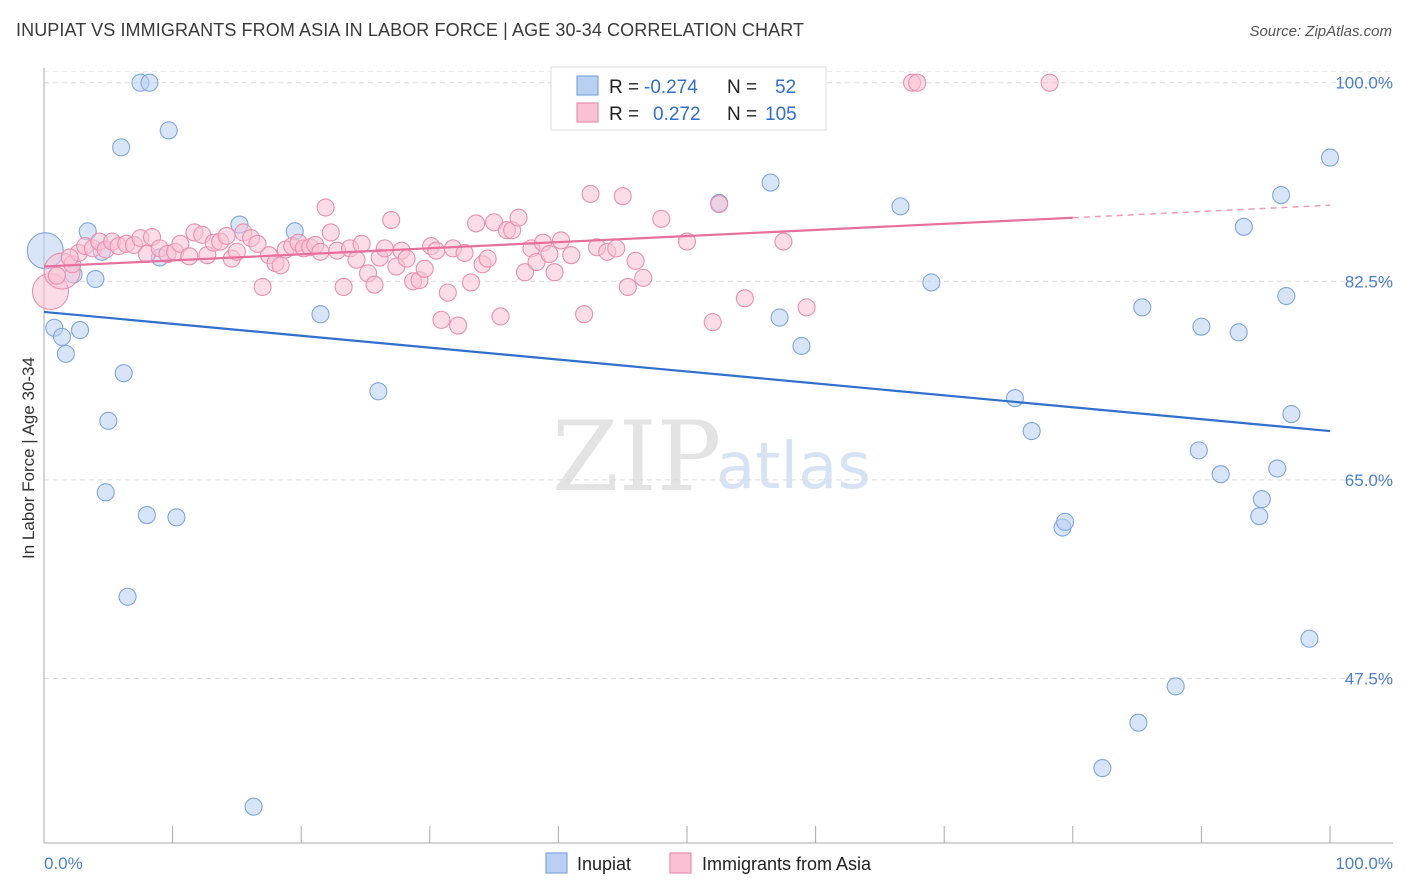  I want to click on watermark: ZIP atlas, so click(711, 457).